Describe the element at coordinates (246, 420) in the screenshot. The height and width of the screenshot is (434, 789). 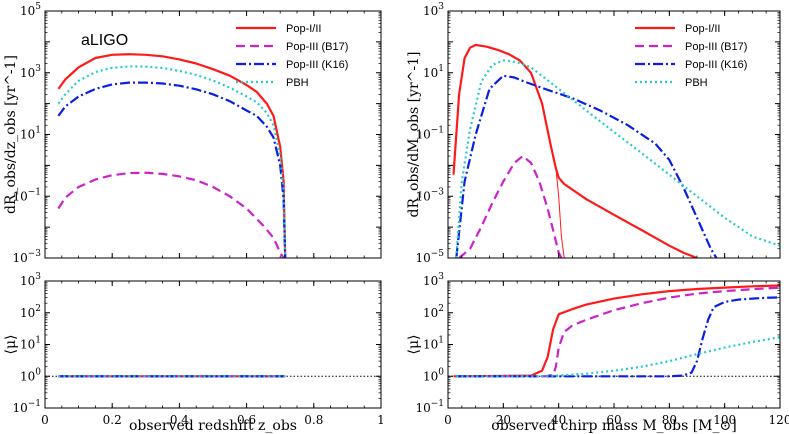
I see `x-tick-label: 0.6` at that location.